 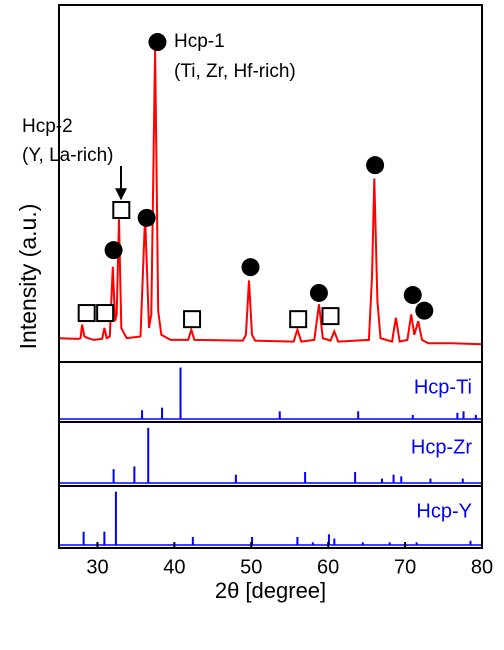 What do you see at coordinates (270, 517) in the screenshot?
I see `panel-frame` at bounding box center [270, 517].